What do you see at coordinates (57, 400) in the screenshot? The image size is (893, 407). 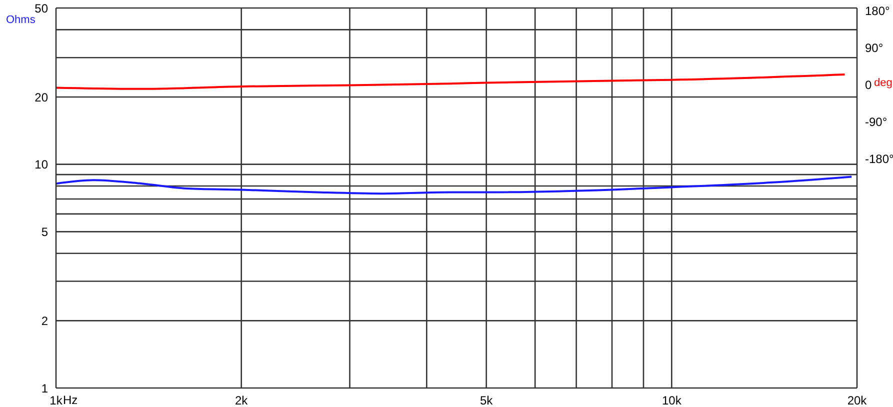 I see `x-tick-label: 1k` at bounding box center [57, 400].